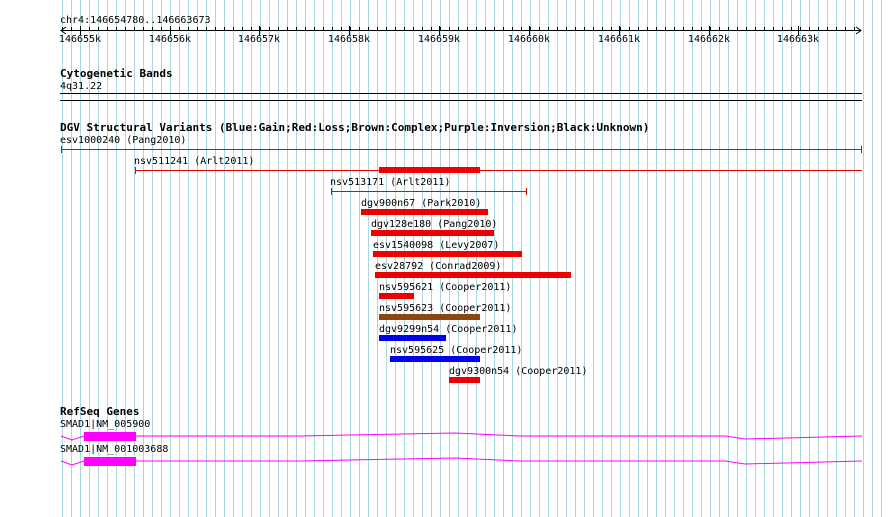 The height and width of the screenshot is (517, 890). Describe the element at coordinates (123, 140) in the screenshot. I see `variant-label: esv1000240 (Pang2010)` at that location.